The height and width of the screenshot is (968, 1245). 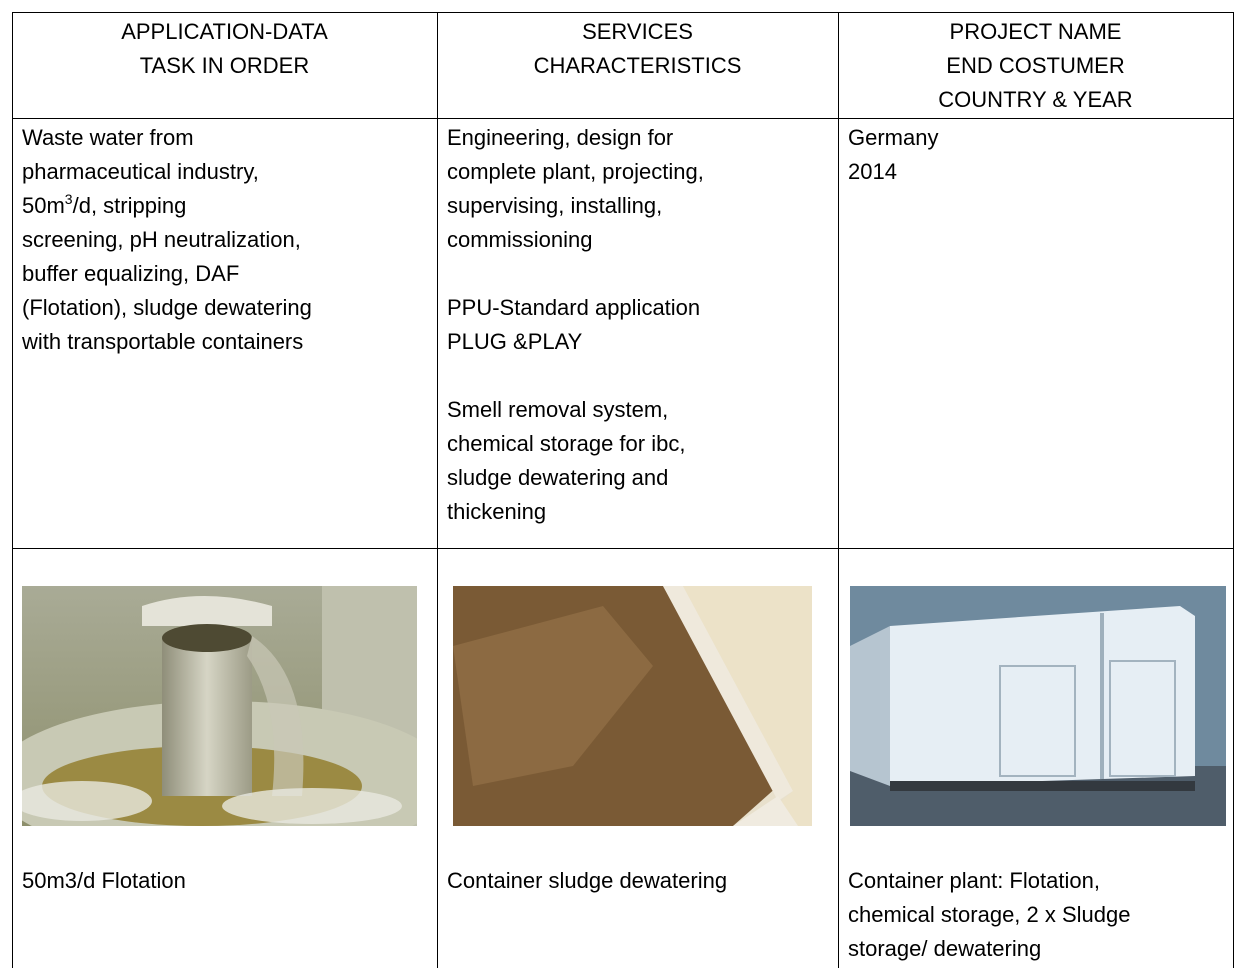 What do you see at coordinates (227, 881) in the screenshot?
I see `table-cell: 50m3/d Flotation` at bounding box center [227, 881].